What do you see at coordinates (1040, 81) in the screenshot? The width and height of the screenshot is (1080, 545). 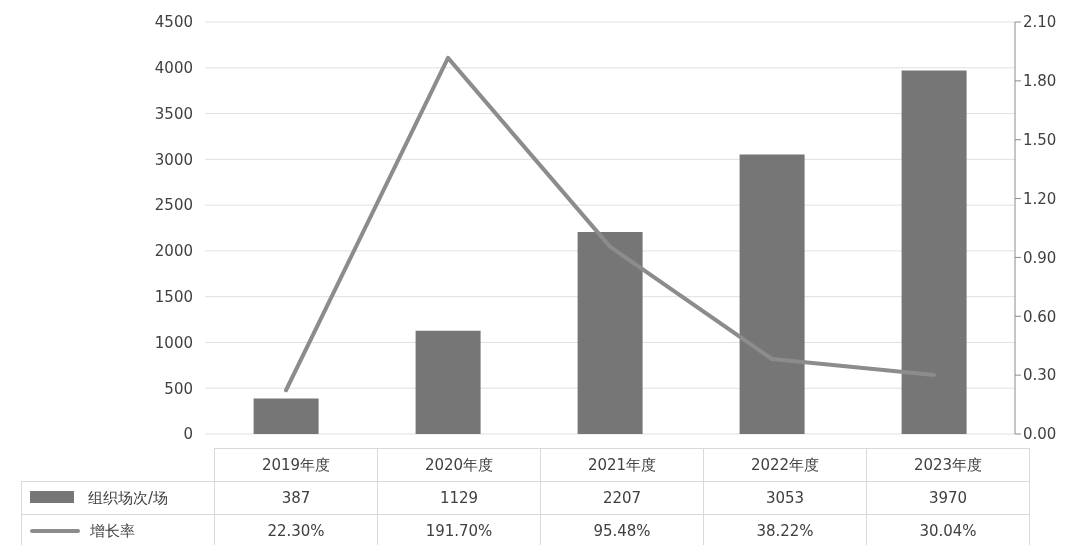 I see `y2-tick-label: 1.80` at bounding box center [1040, 81].